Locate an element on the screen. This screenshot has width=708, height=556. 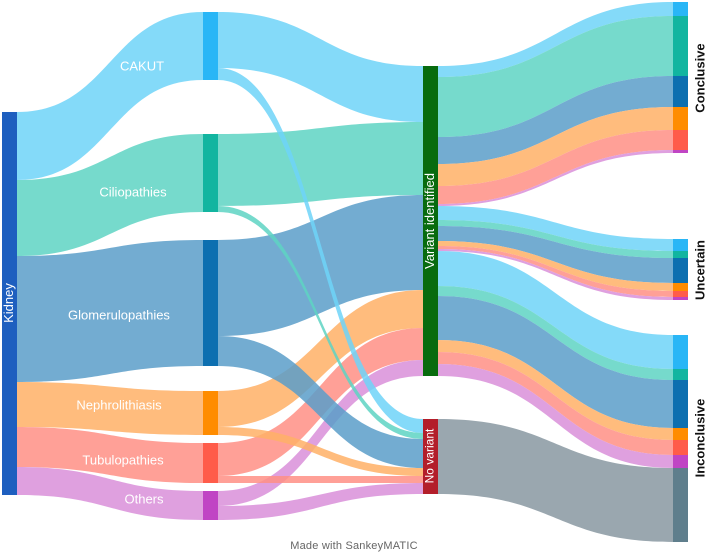
label-conclusive: Conclusive is located at coordinates (699, 77).